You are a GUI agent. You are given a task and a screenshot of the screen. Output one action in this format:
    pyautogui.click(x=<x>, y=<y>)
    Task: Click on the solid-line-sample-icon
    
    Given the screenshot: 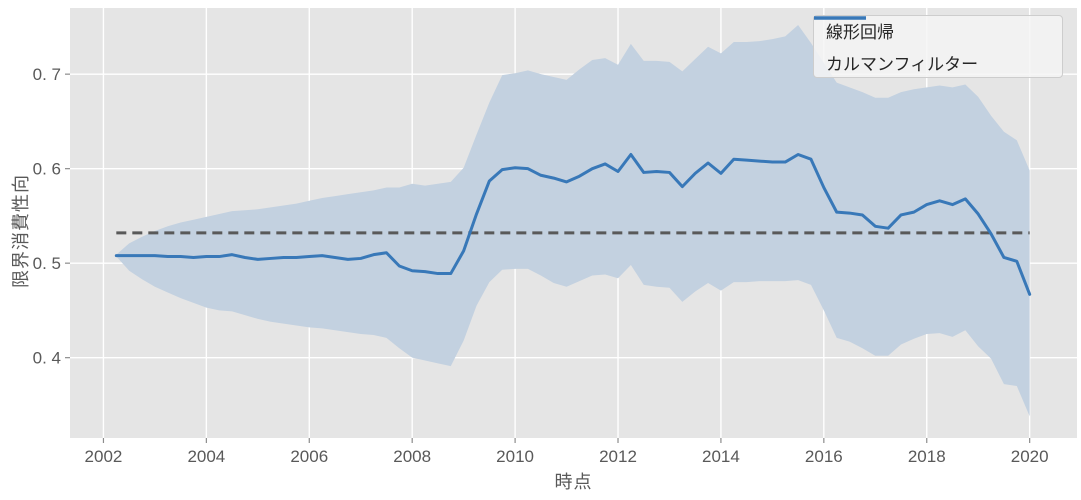 What is the action you would take?
    pyautogui.click(x=840, y=18)
    